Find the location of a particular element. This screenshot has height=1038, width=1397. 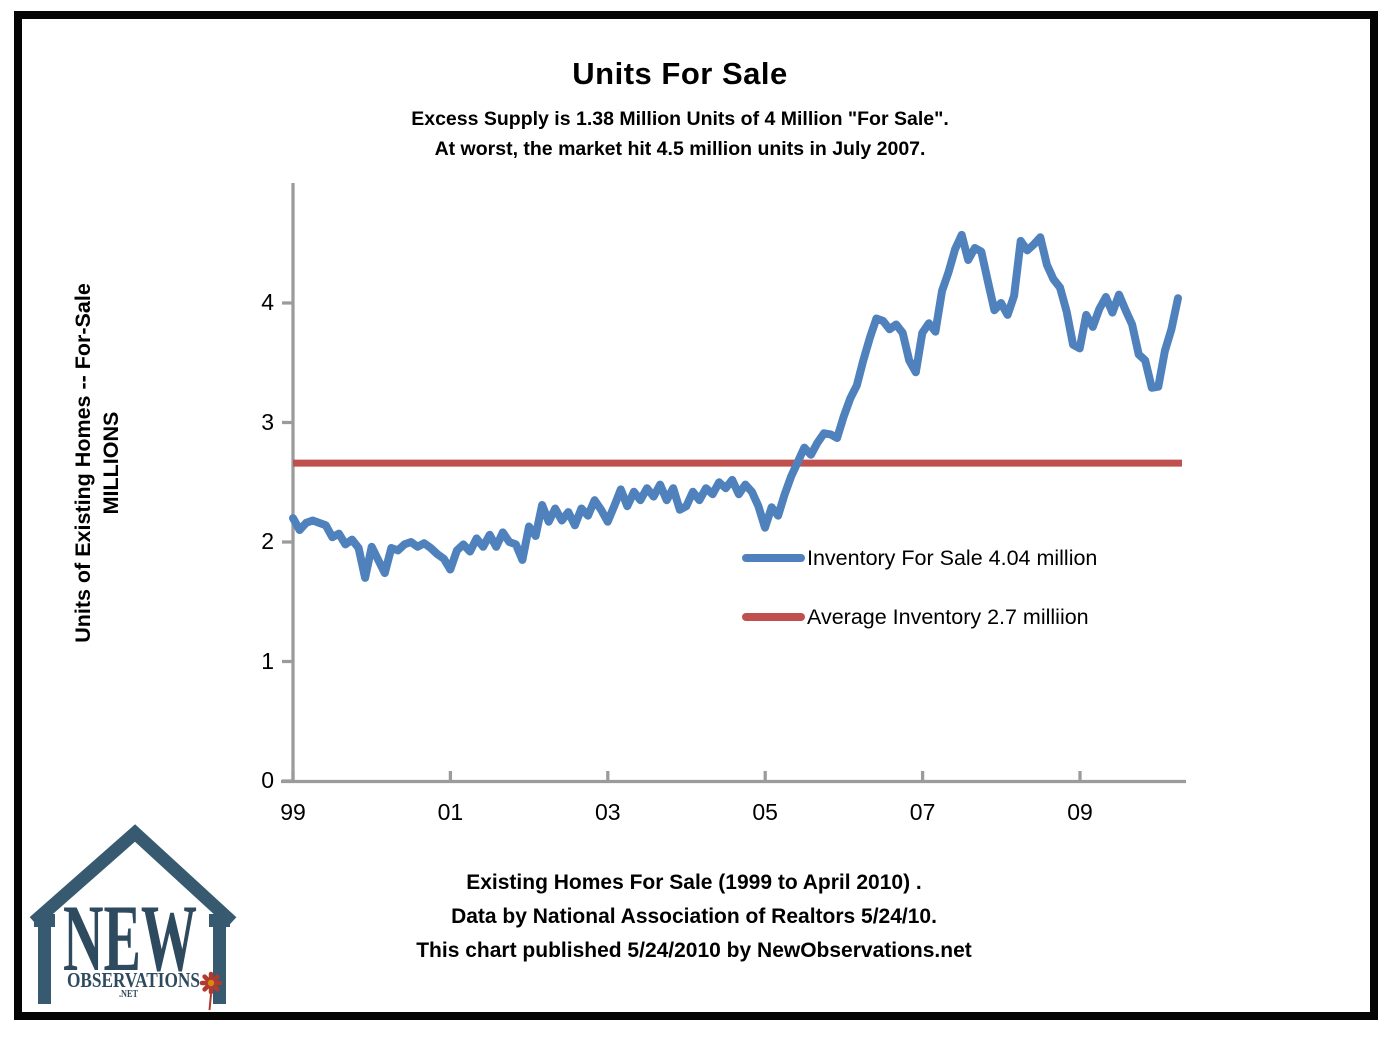

flower-icon is located at coordinates (211, 991).